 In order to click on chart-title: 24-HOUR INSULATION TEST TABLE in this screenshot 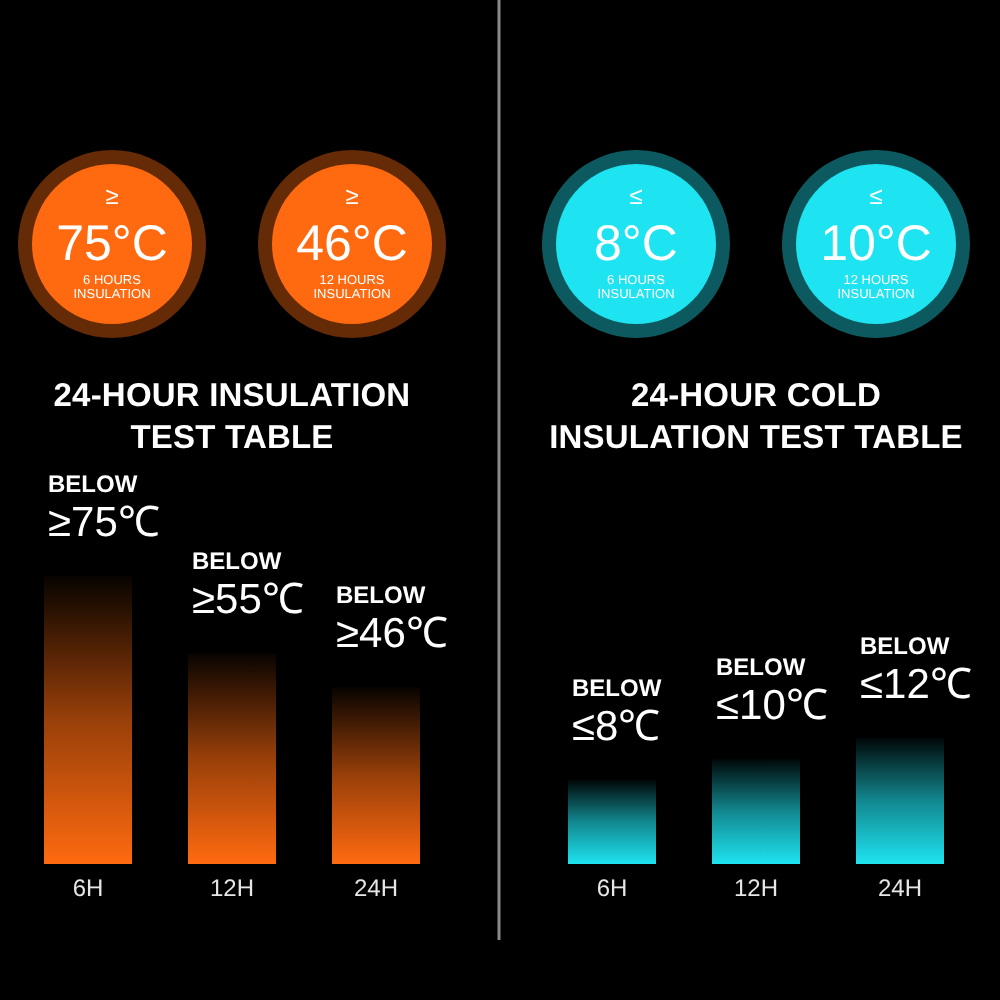, I will do `click(232, 417)`.